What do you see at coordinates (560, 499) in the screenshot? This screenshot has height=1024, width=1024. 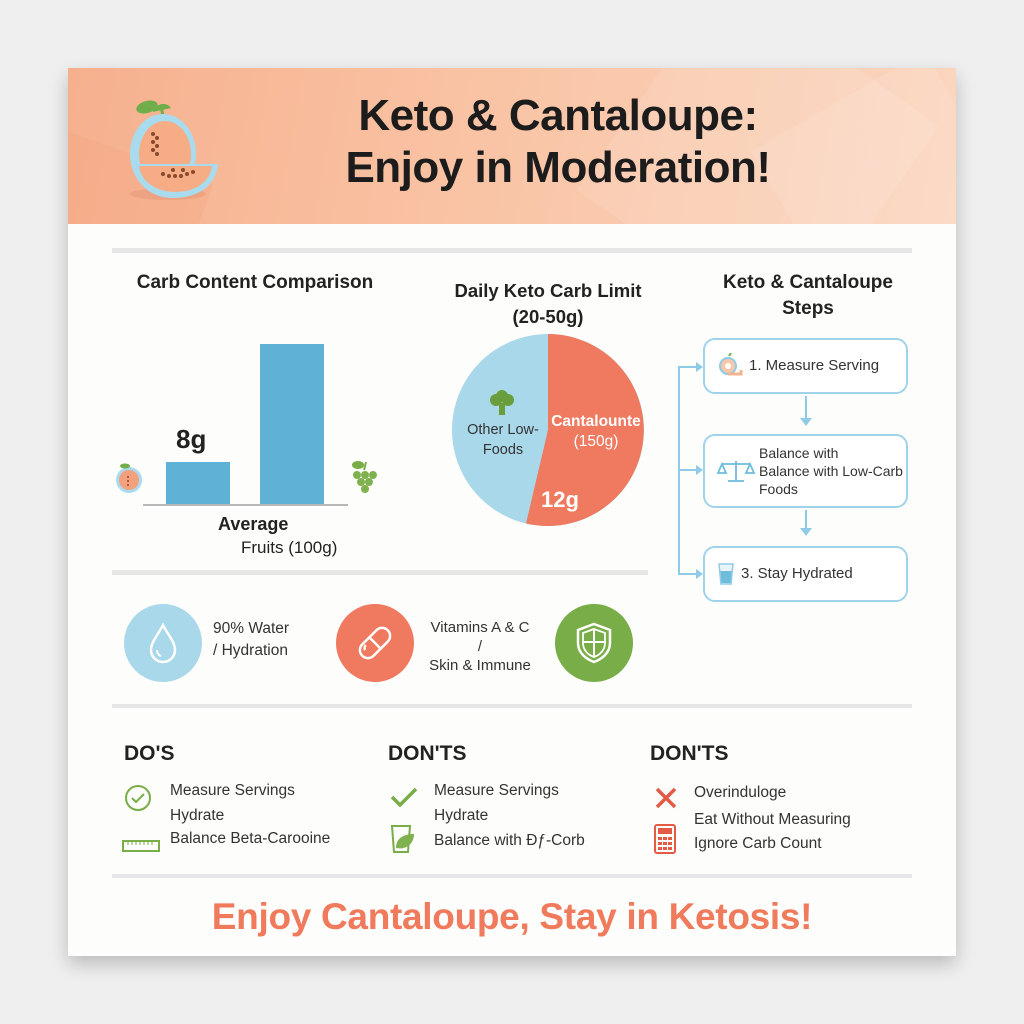 I see `pie-value-cantaloupe: 12g` at bounding box center [560, 499].